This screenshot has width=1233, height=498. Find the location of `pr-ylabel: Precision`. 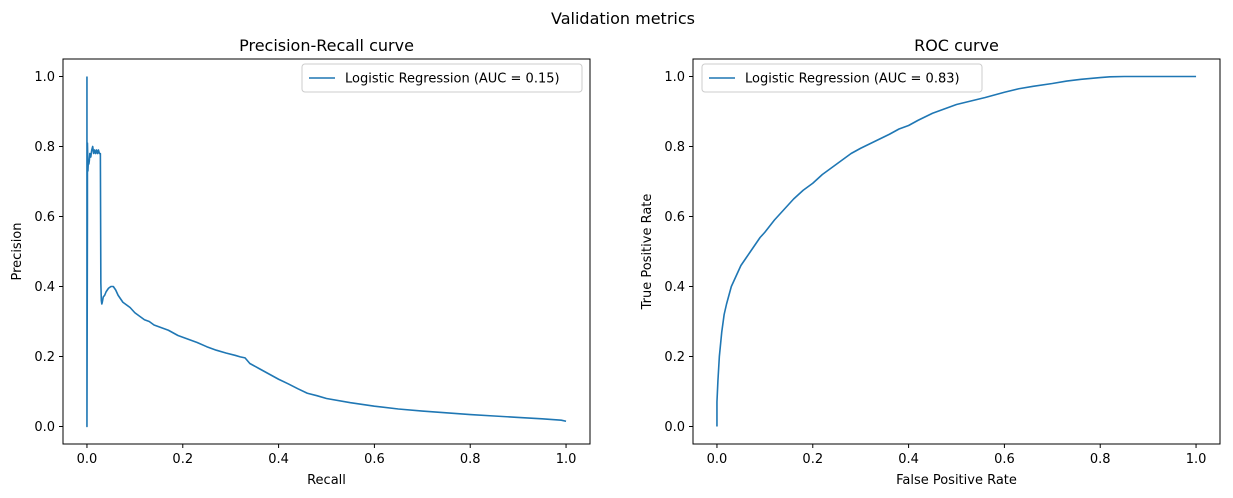

pr-ylabel: Precision is located at coordinates (17, 251).